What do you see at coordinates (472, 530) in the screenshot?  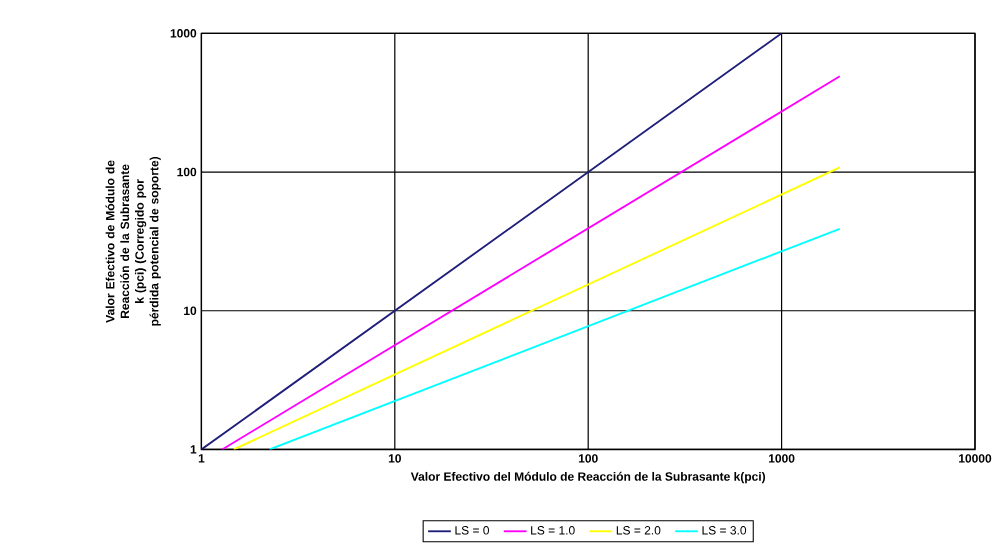 I see `legend-label: LS = 0` at bounding box center [472, 530].